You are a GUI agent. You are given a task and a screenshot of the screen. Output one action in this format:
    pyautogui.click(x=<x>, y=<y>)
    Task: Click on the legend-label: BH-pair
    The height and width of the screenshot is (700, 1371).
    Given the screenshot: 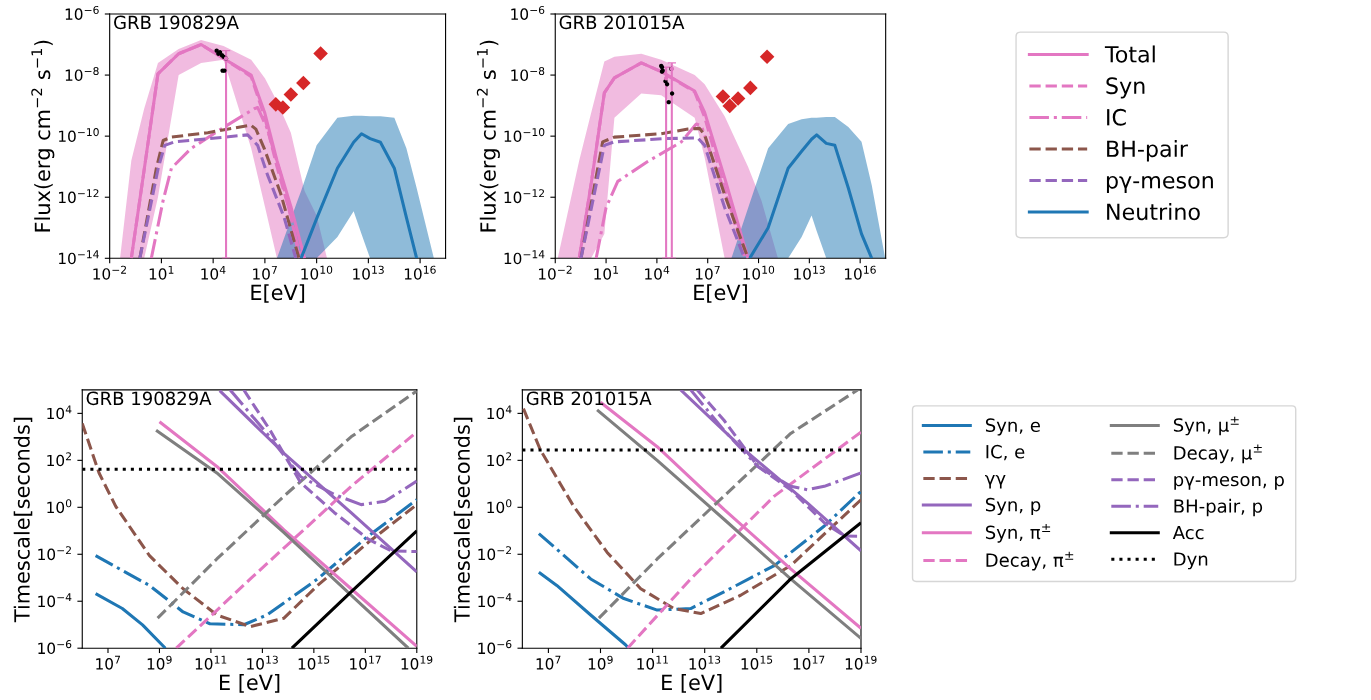 What is the action you would take?
    pyautogui.click(x=1147, y=150)
    